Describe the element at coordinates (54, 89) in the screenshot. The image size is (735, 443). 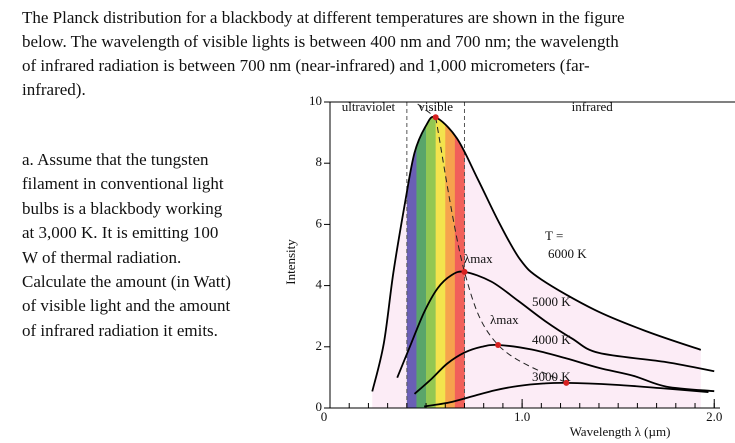
I see `intro-line: infrared).` at that location.